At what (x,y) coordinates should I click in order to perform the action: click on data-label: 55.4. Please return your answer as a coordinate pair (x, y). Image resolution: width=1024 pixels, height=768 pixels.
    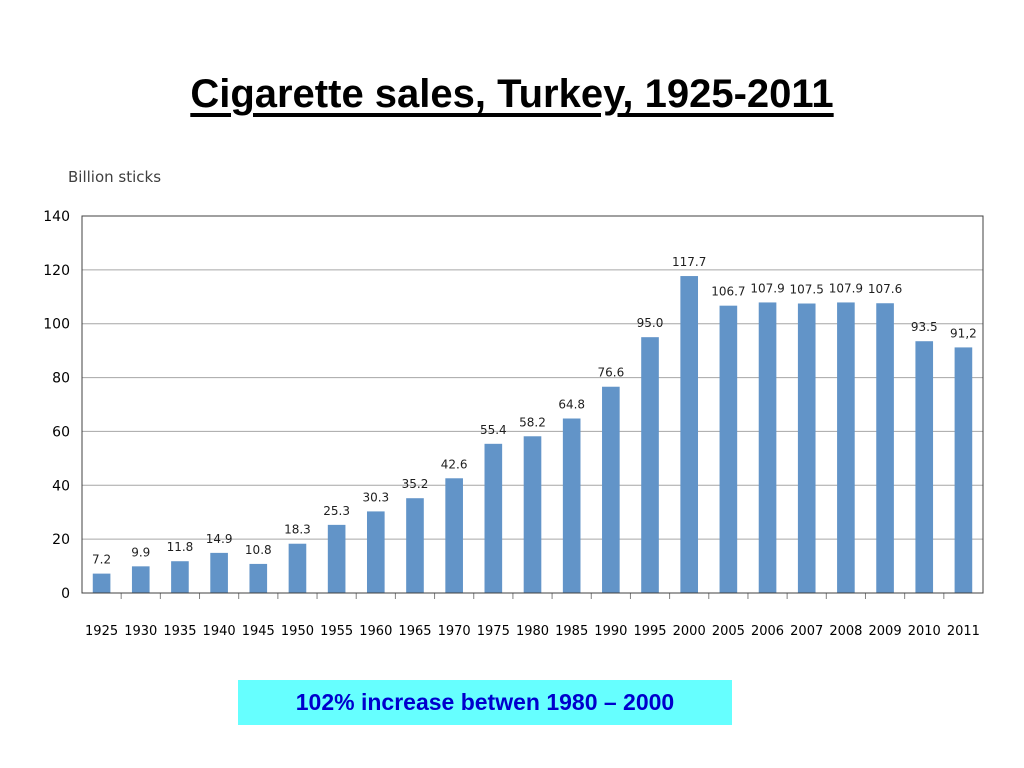
    Looking at the image, I should click on (493, 430).